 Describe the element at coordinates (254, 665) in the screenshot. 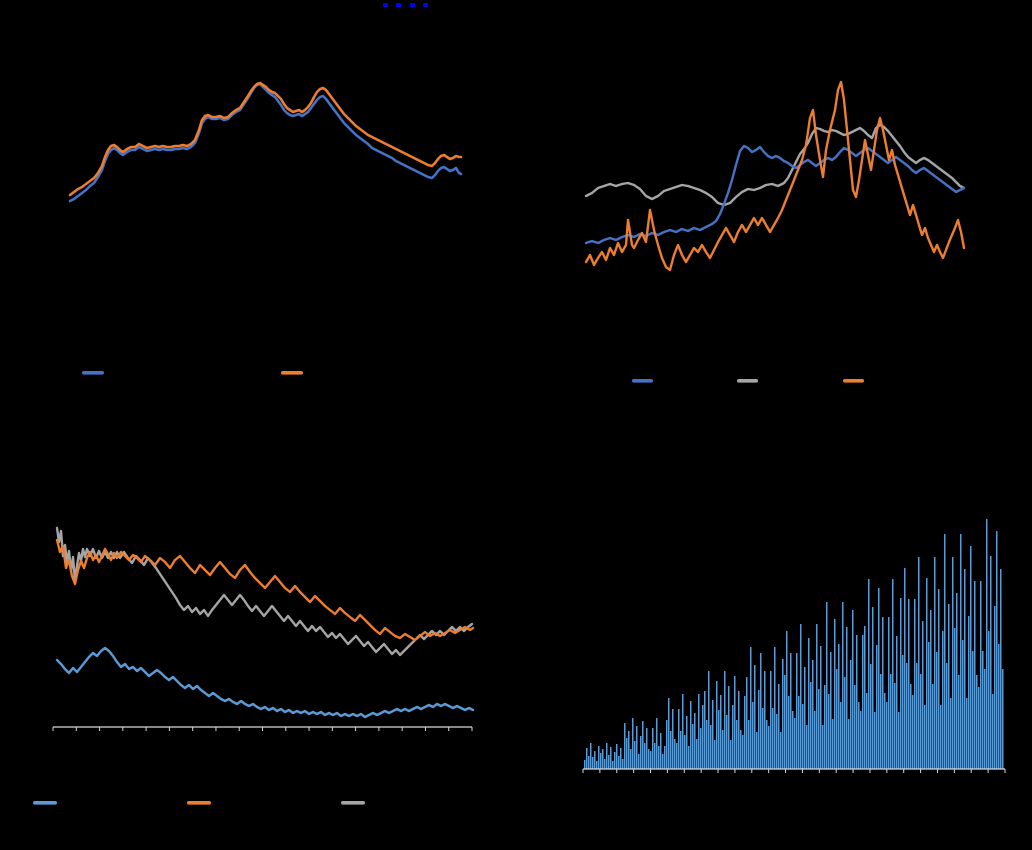

I see `chart-bottom-left` at that location.